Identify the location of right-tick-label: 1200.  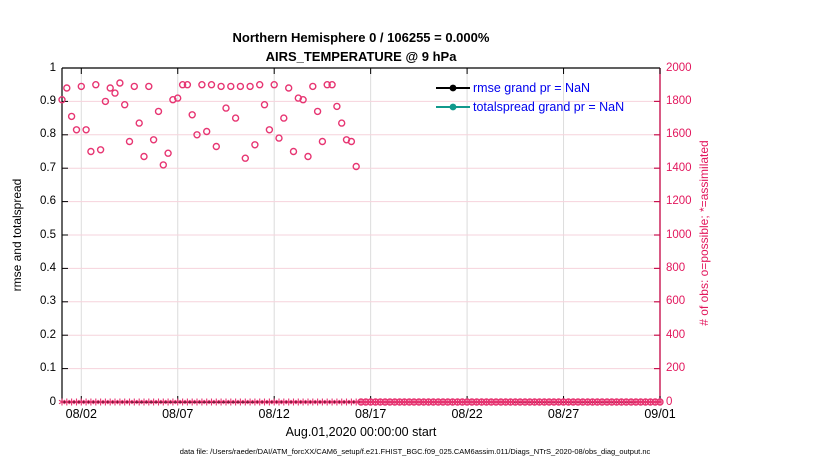
(679, 201).